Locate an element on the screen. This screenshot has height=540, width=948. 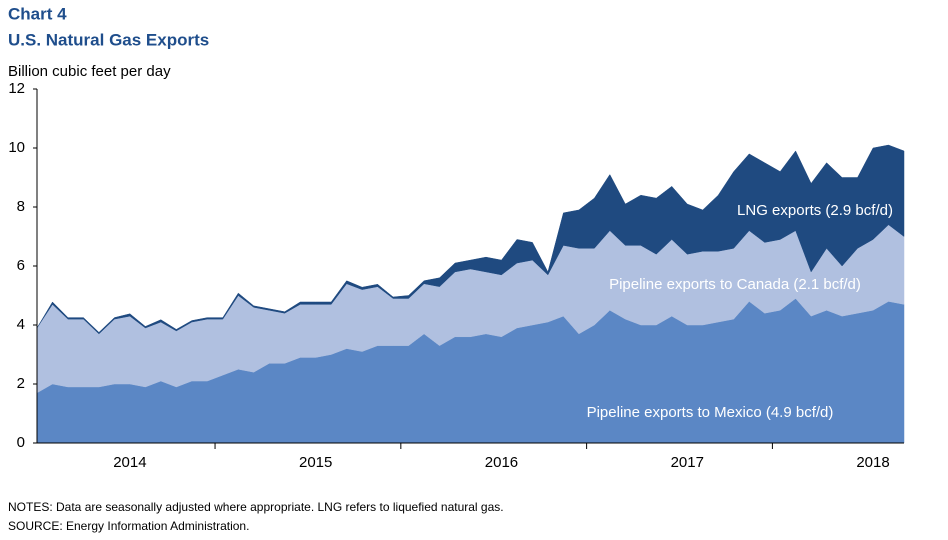
y-tick-label: 0 is located at coordinates (21, 442).